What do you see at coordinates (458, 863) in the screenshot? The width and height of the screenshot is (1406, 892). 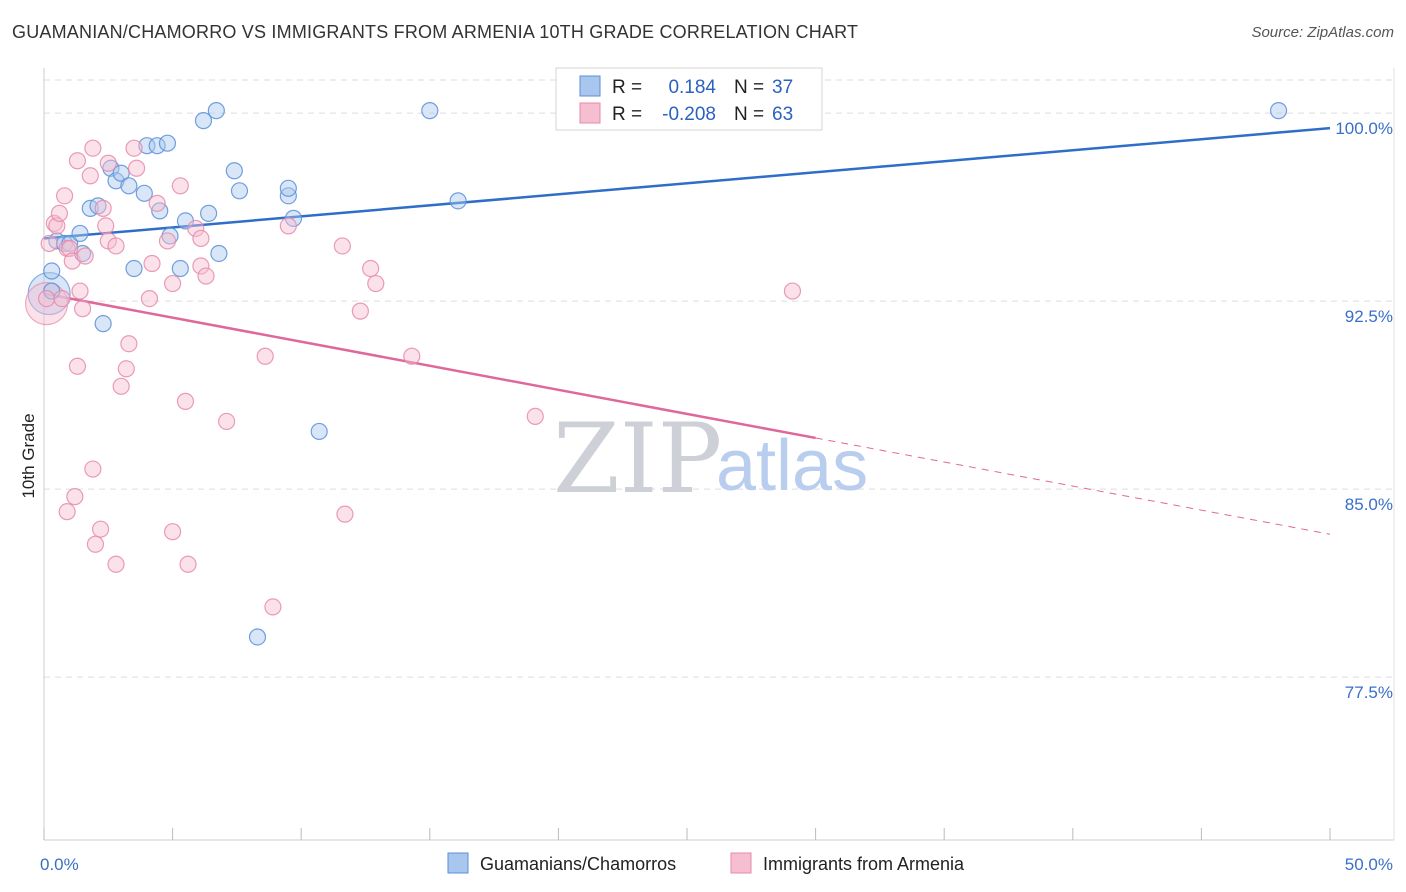 I see `legend-swatch-guamanians` at bounding box center [458, 863].